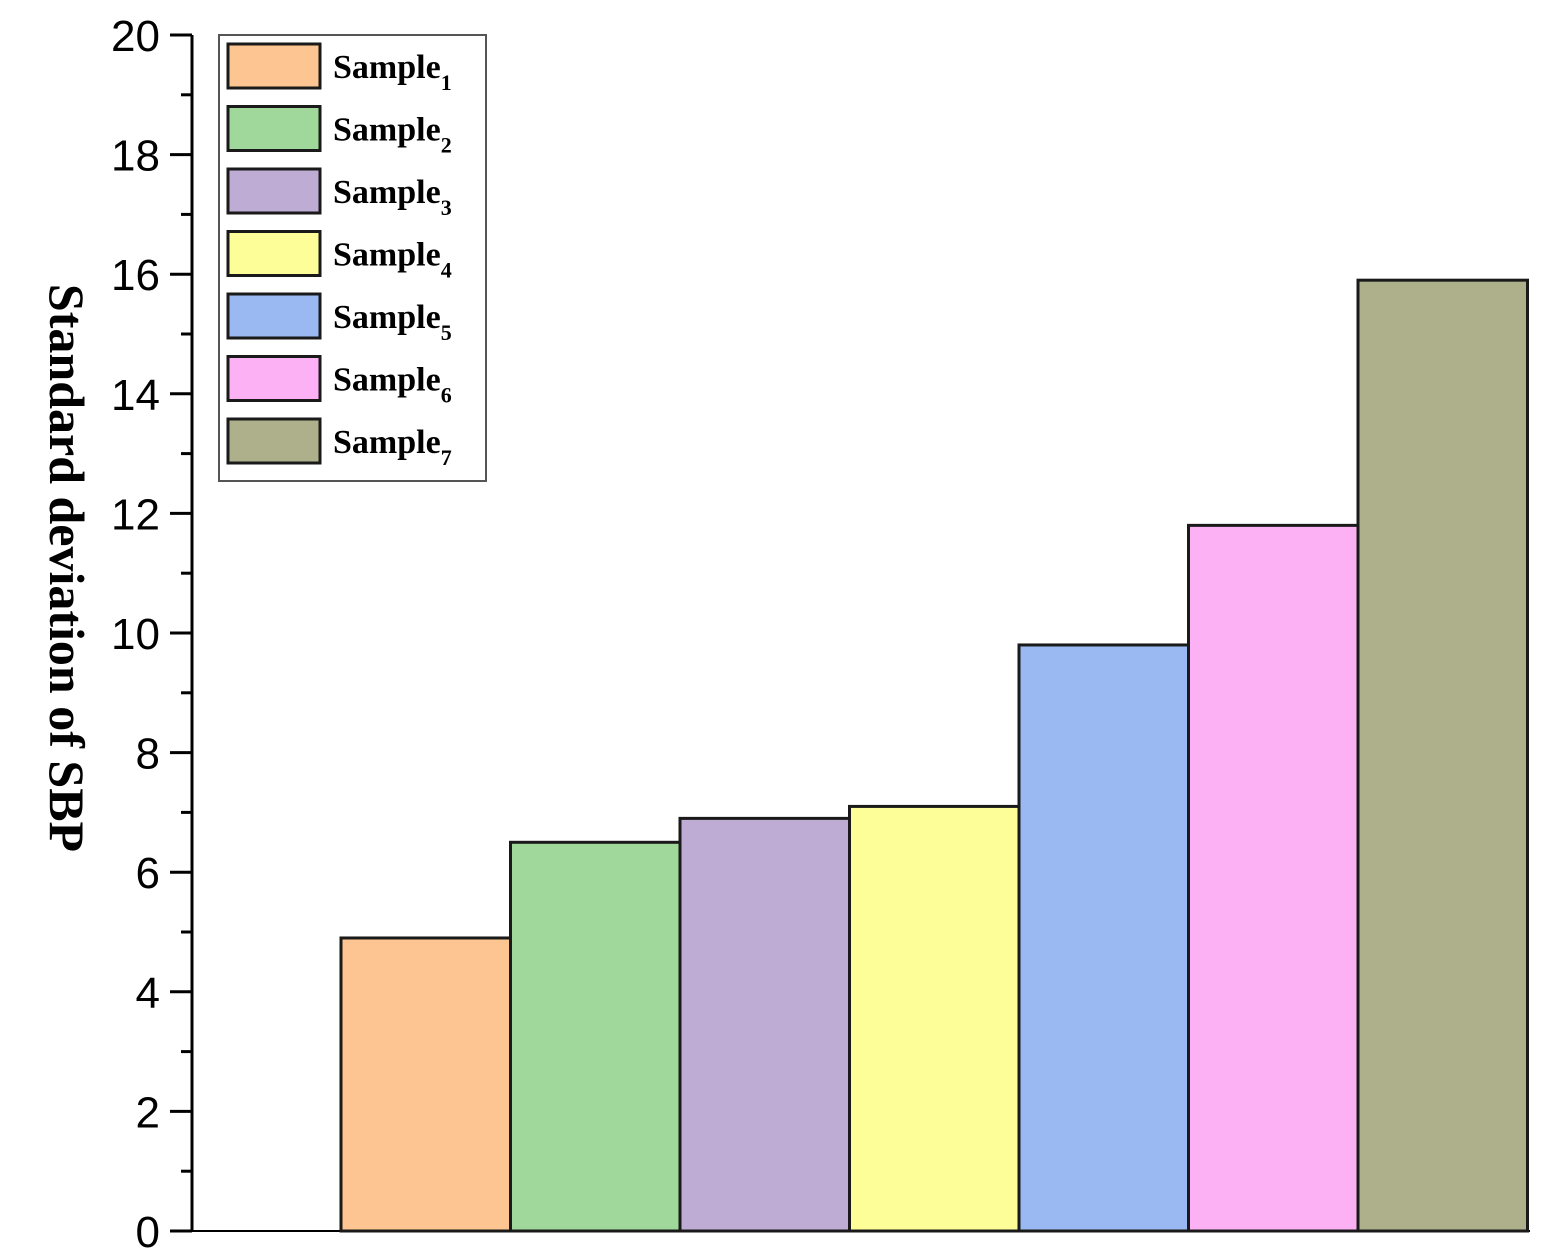  What do you see at coordinates (446, 332) in the screenshot?
I see `legend-label-subscript: 5` at bounding box center [446, 332].